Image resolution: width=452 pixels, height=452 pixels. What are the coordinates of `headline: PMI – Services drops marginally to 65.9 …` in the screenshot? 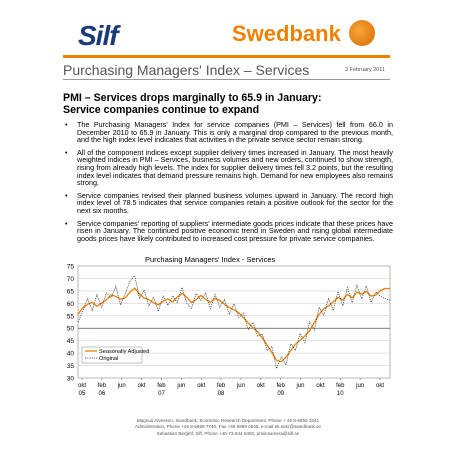 It's located at (228, 104).